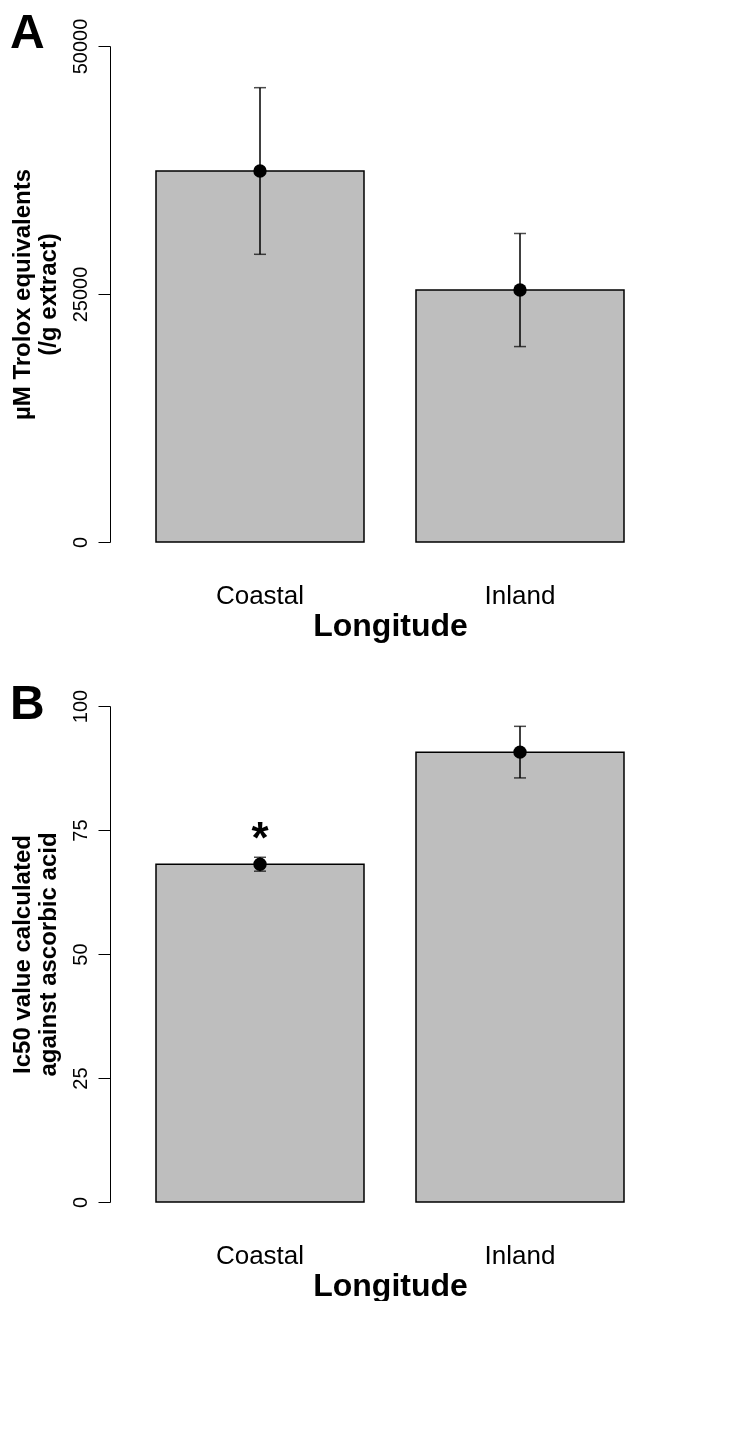  I want to click on annotation: *, so click(260, 837).